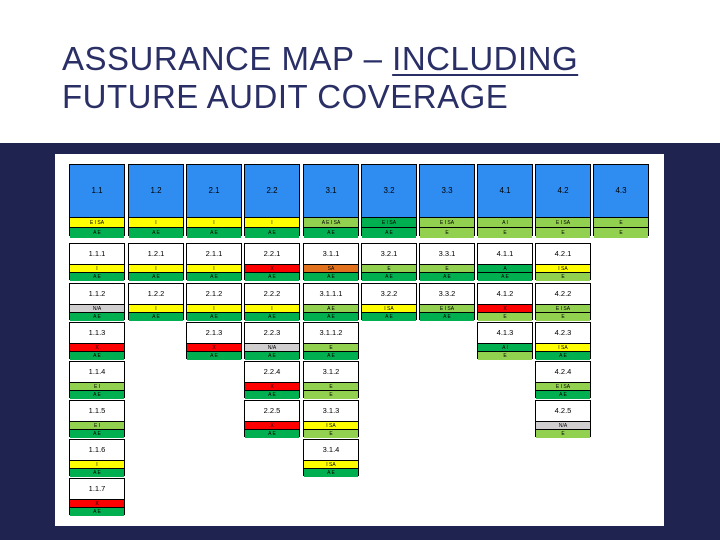  What do you see at coordinates (272, 201) in the screenshot?
I see `map-box-2-2: 2.2 I A E` at bounding box center [272, 201].